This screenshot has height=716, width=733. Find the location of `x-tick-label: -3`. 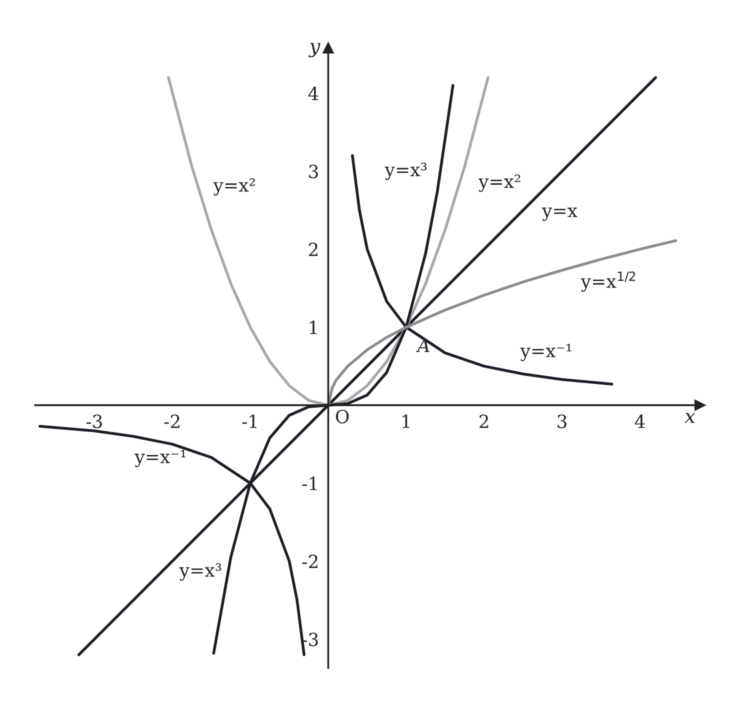

x-tick-label: -3 is located at coordinates (94, 421).